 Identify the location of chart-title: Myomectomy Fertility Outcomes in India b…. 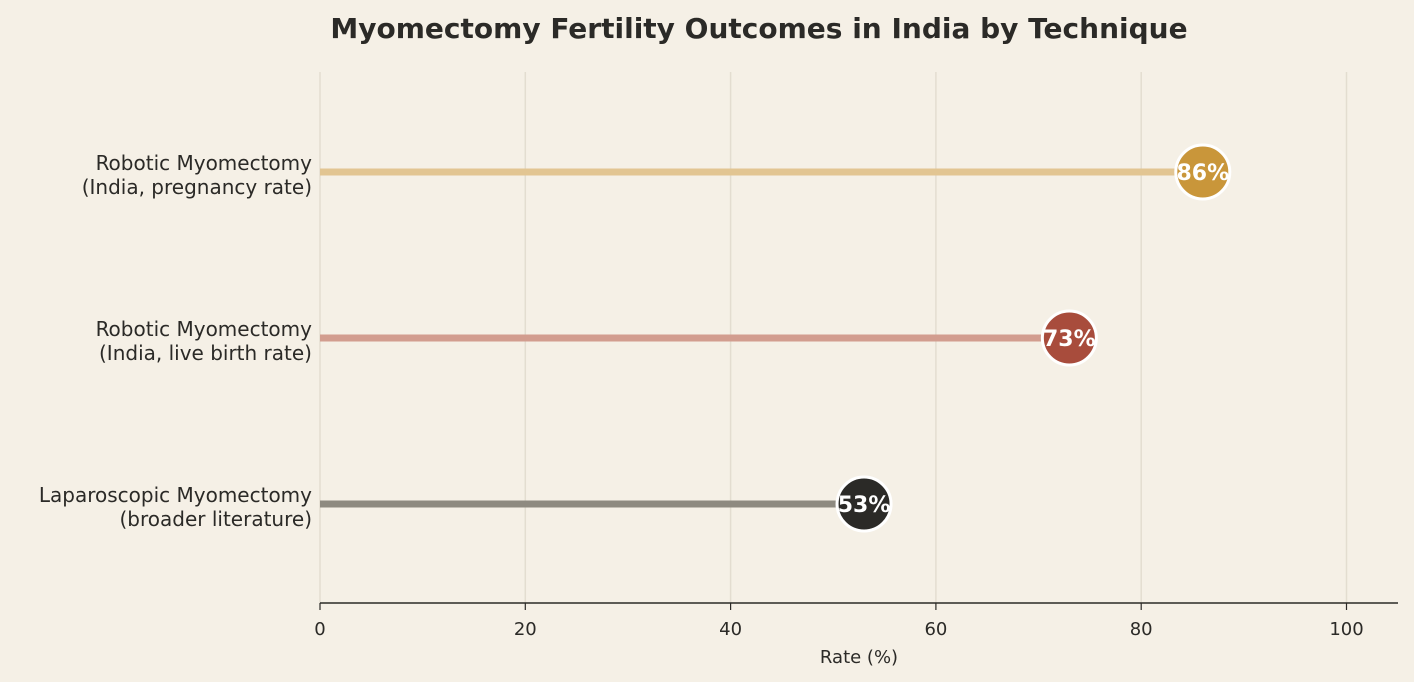
(758, 28).